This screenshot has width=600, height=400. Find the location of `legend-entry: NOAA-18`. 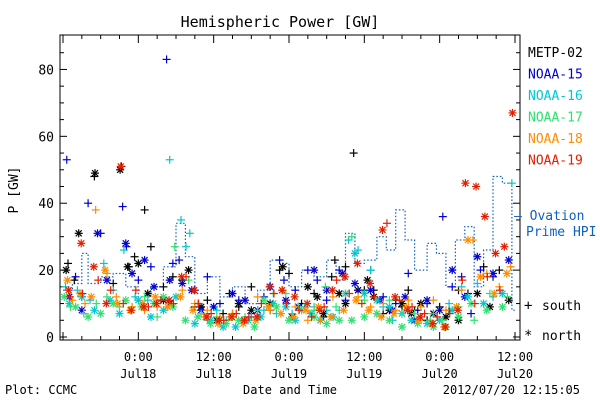

legend-entry: NOAA-18 is located at coordinates (555, 139).